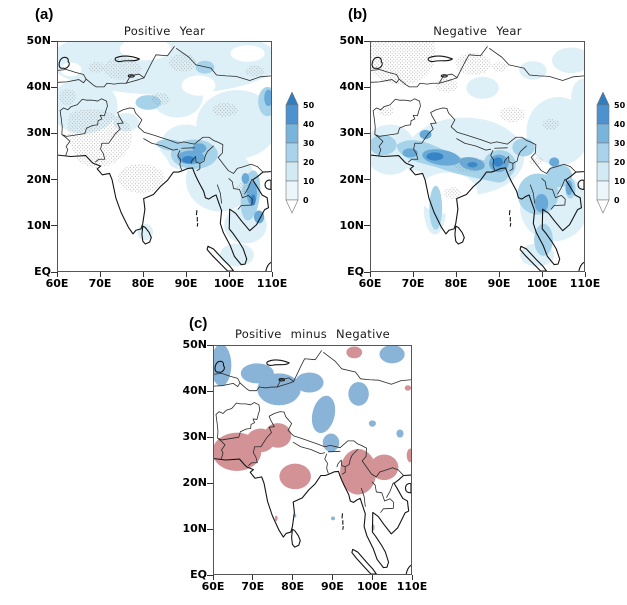 The image size is (627, 605). What do you see at coordinates (164, 31) in the screenshot?
I see `panel-a-title: Positive Year` at bounding box center [164, 31].